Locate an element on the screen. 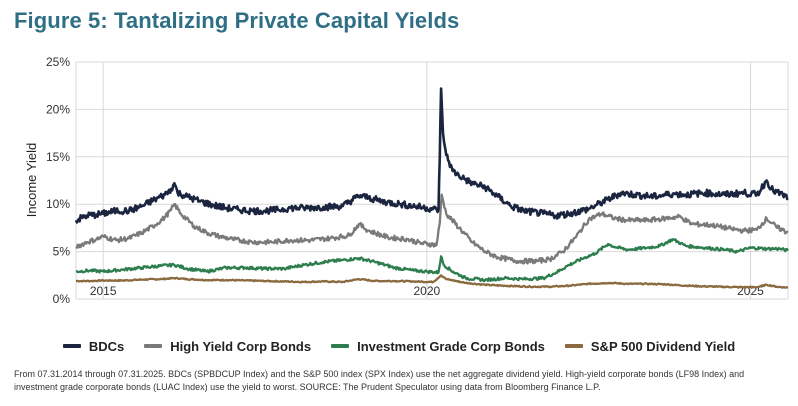 Image resolution: width=798 pixels, height=406 pixels. legend-swatch-investment-grade is located at coordinates (340, 346).